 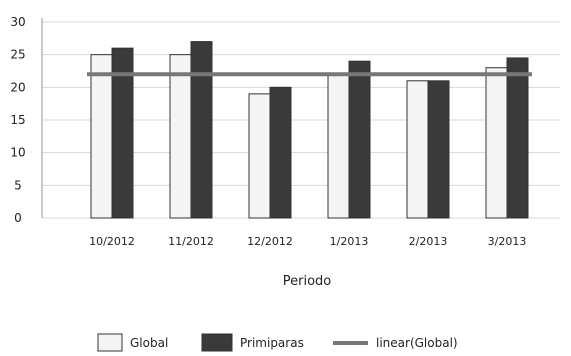 I want to click on legend: Global Primiparas linear(Global), so click(x=277, y=342).